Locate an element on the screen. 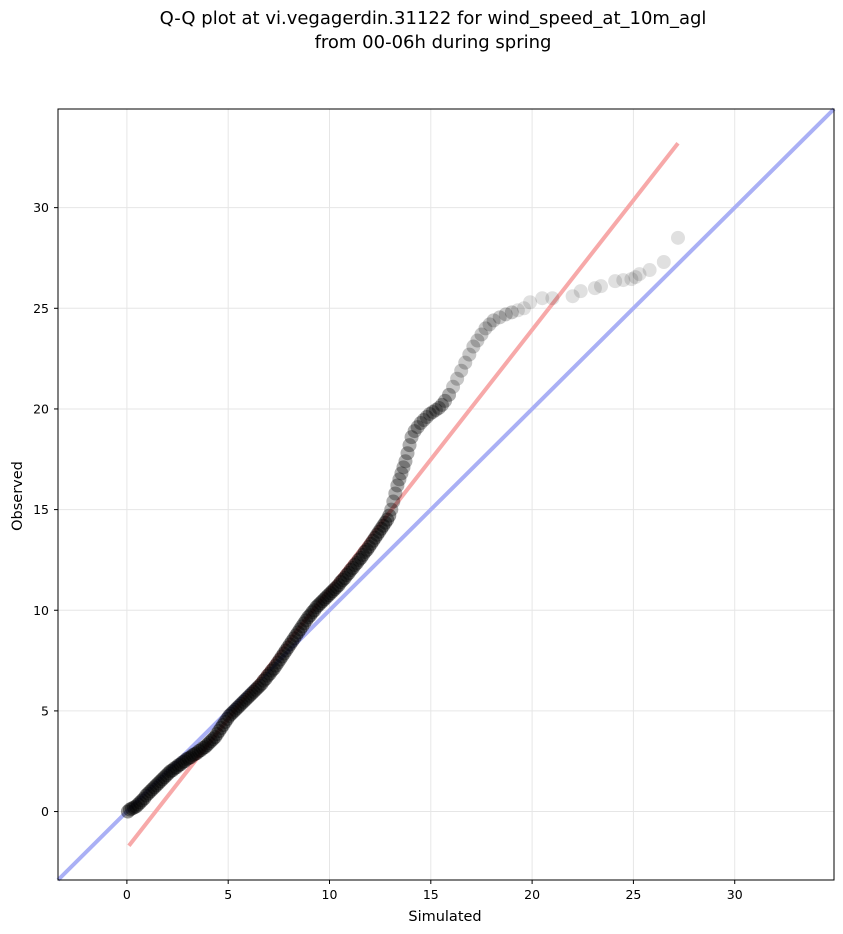 This screenshot has height=934, width=843. x-tick-label: 25 is located at coordinates (633, 894).